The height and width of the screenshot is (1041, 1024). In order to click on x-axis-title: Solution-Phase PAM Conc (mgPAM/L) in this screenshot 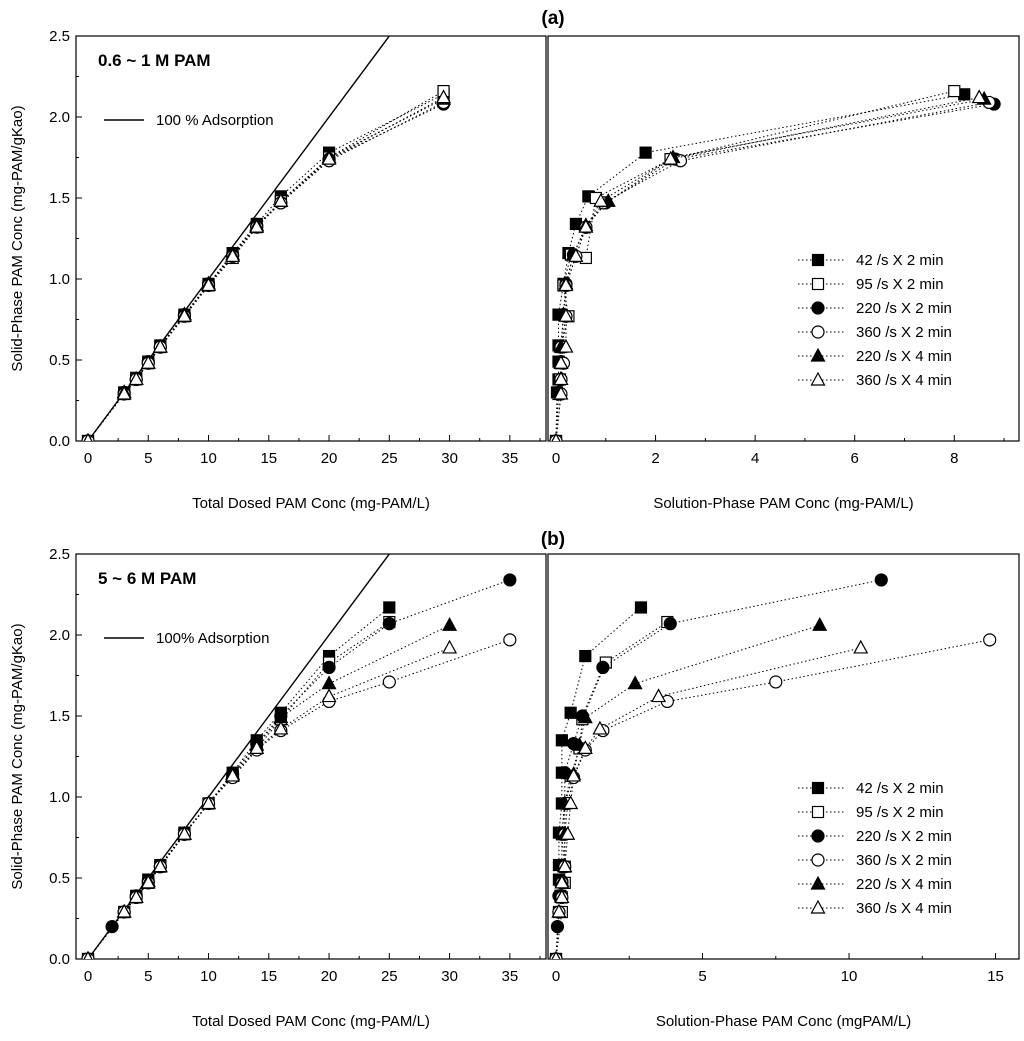, I will do `click(783, 1021)`.